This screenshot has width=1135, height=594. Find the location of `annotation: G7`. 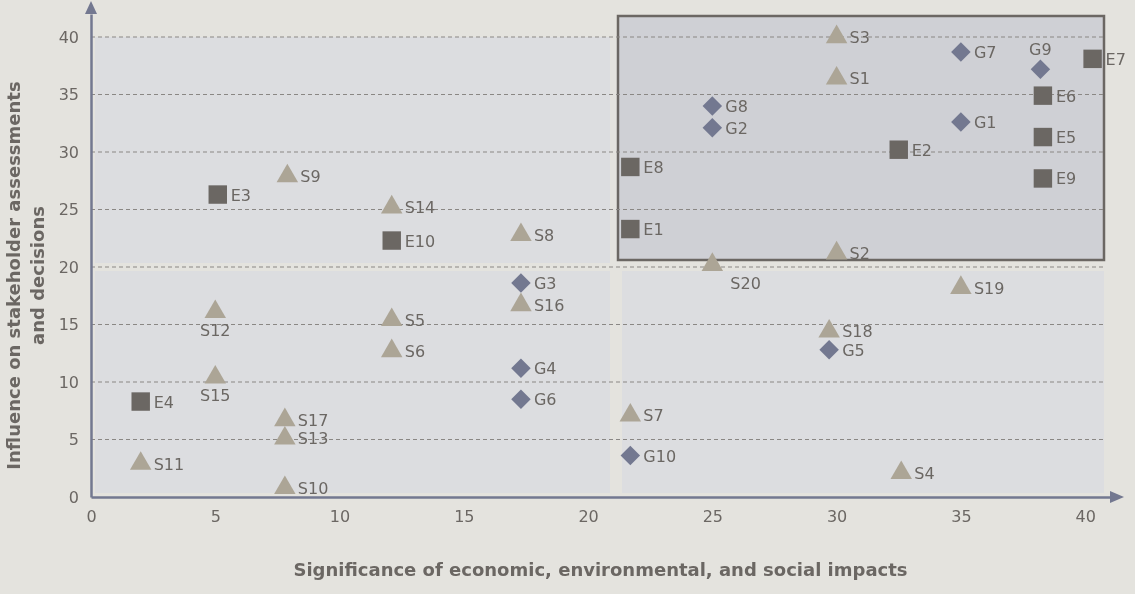

annotation: G7 is located at coordinates (985, 52).